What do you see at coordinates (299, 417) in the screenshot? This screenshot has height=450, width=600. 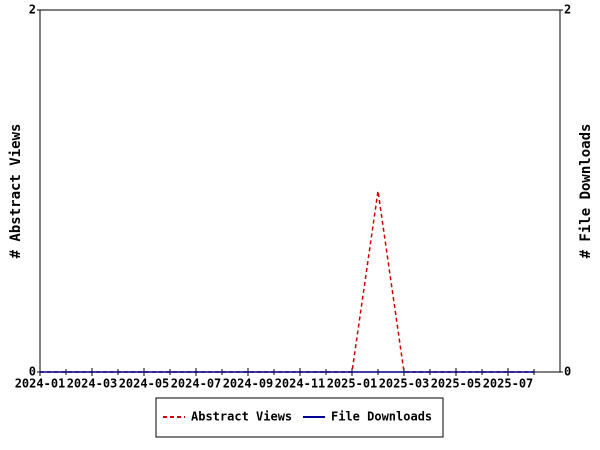 I see `legend-box` at bounding box center [299, 417].